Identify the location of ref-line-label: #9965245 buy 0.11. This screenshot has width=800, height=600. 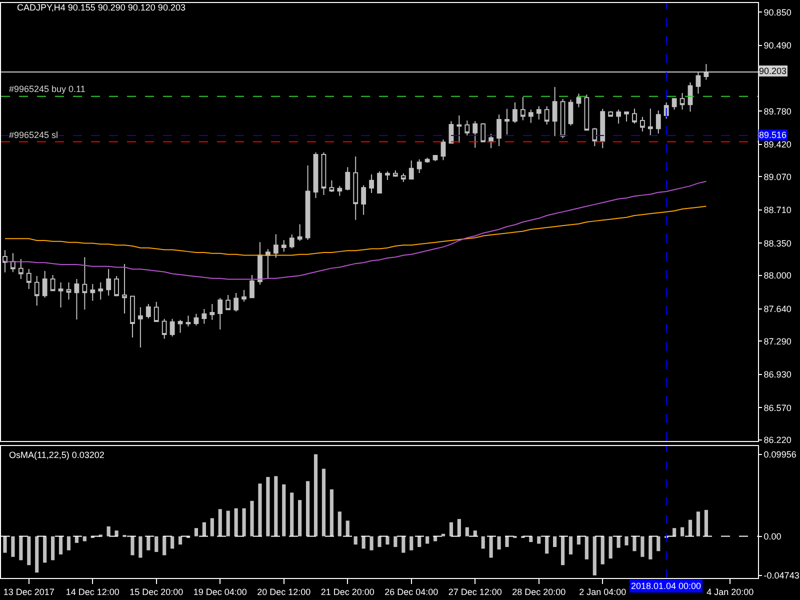
(47, 89).